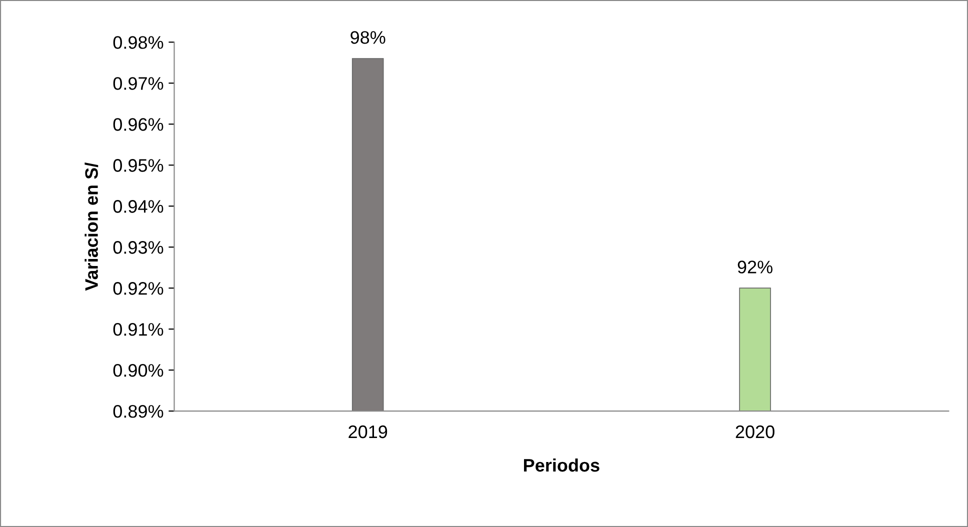  Describe the element at coordinates (138, 329) in the screenshot. I see `y-tick-label: 0.91%` at that location.